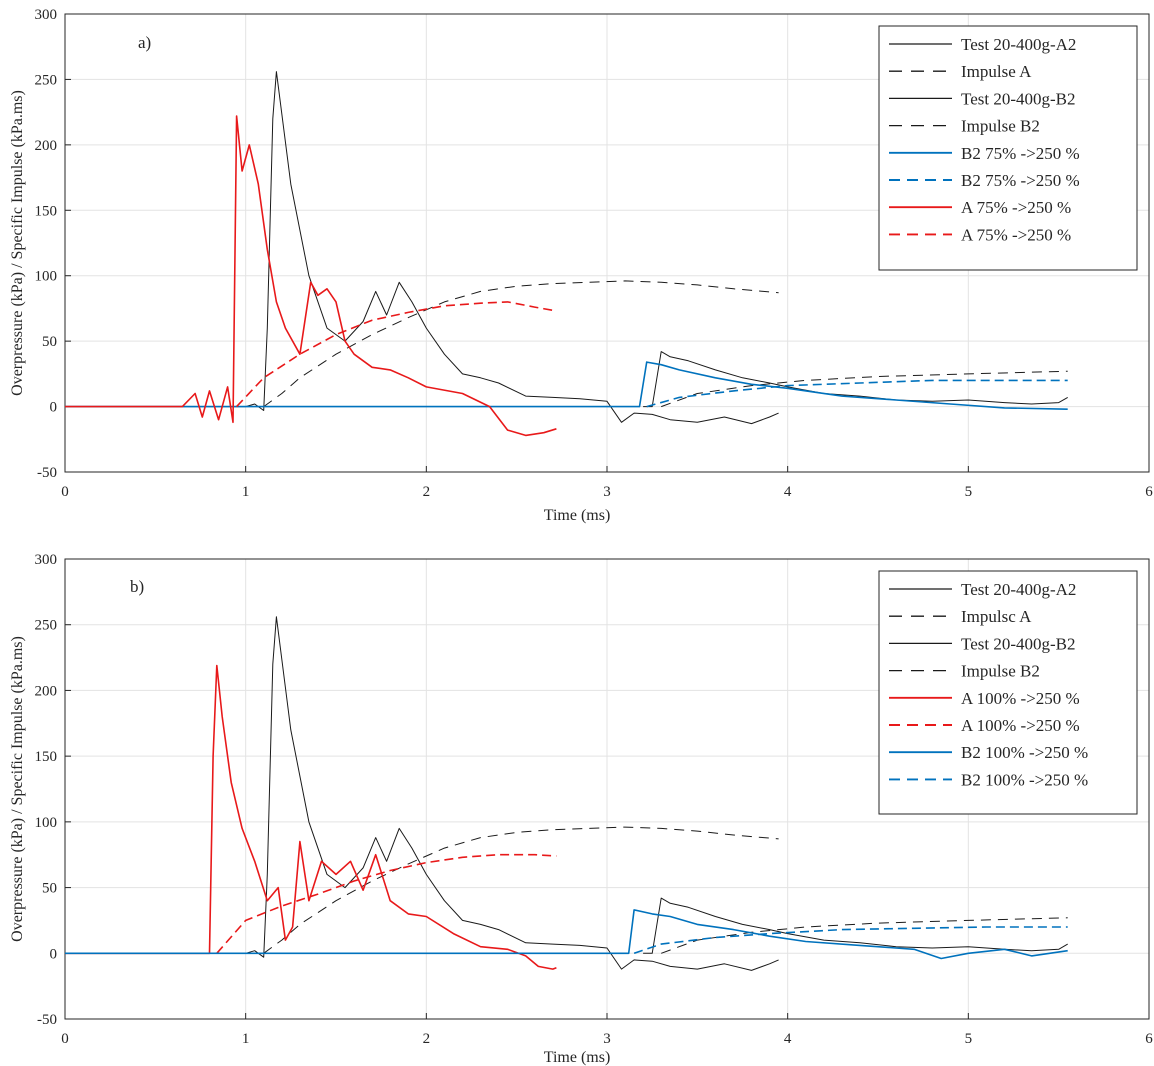 The width and height of the screenshot is (1154, 1066). I want to click on panel-label: b), so click(137, 586).